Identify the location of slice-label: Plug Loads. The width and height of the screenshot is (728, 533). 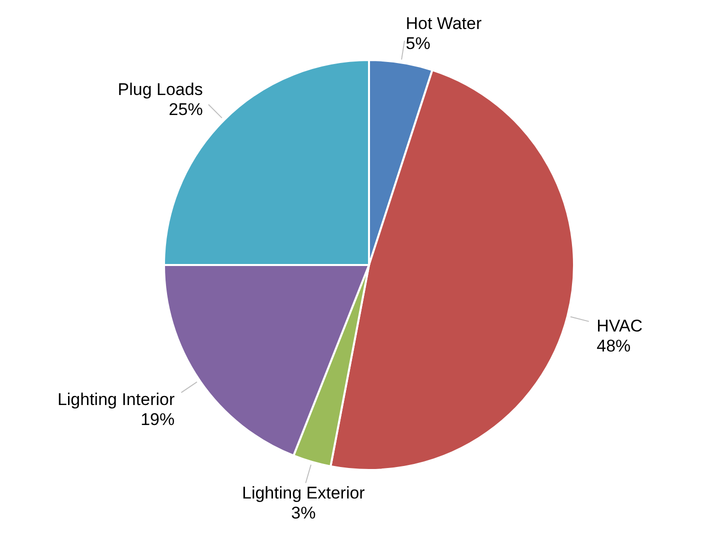
(160, 89).